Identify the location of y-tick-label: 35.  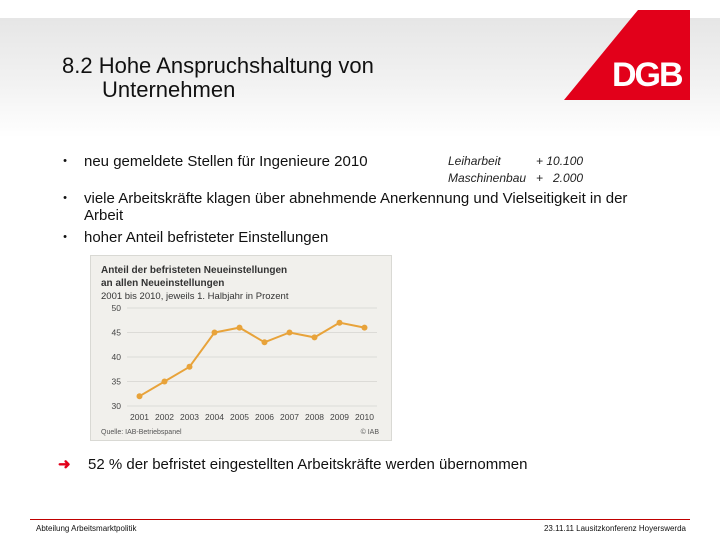
(117, 382).